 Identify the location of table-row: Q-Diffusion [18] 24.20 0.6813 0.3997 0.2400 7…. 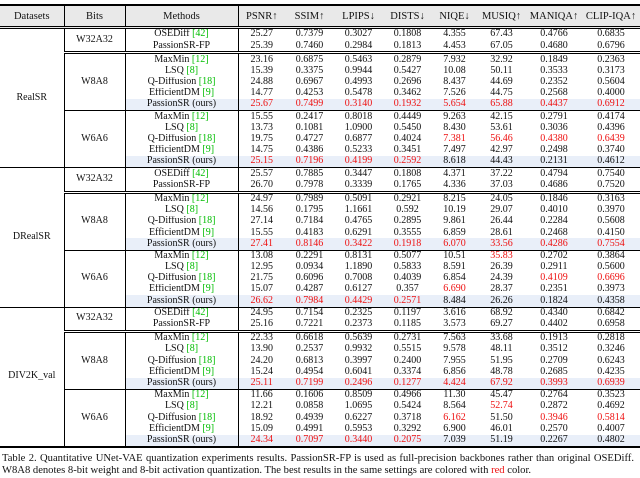
(320, 361).